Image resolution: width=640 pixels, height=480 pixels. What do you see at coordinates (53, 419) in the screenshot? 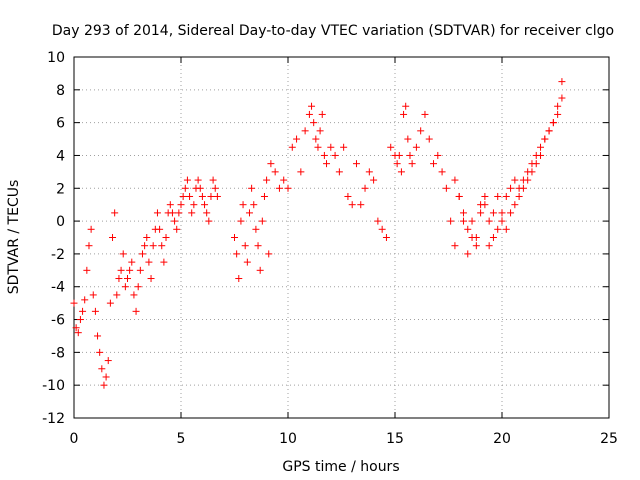
I see `y-tick-label: -12` at bounding box center [53, 419].